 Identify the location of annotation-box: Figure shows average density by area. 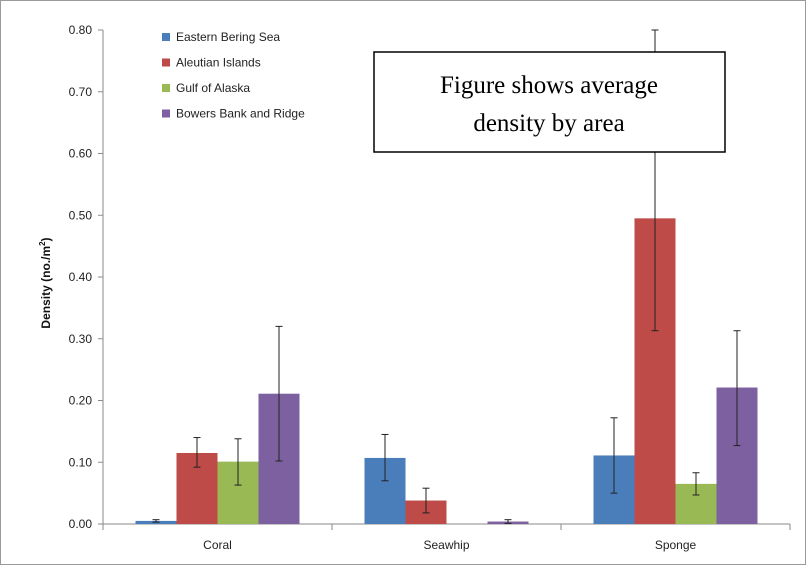
(549, 102).